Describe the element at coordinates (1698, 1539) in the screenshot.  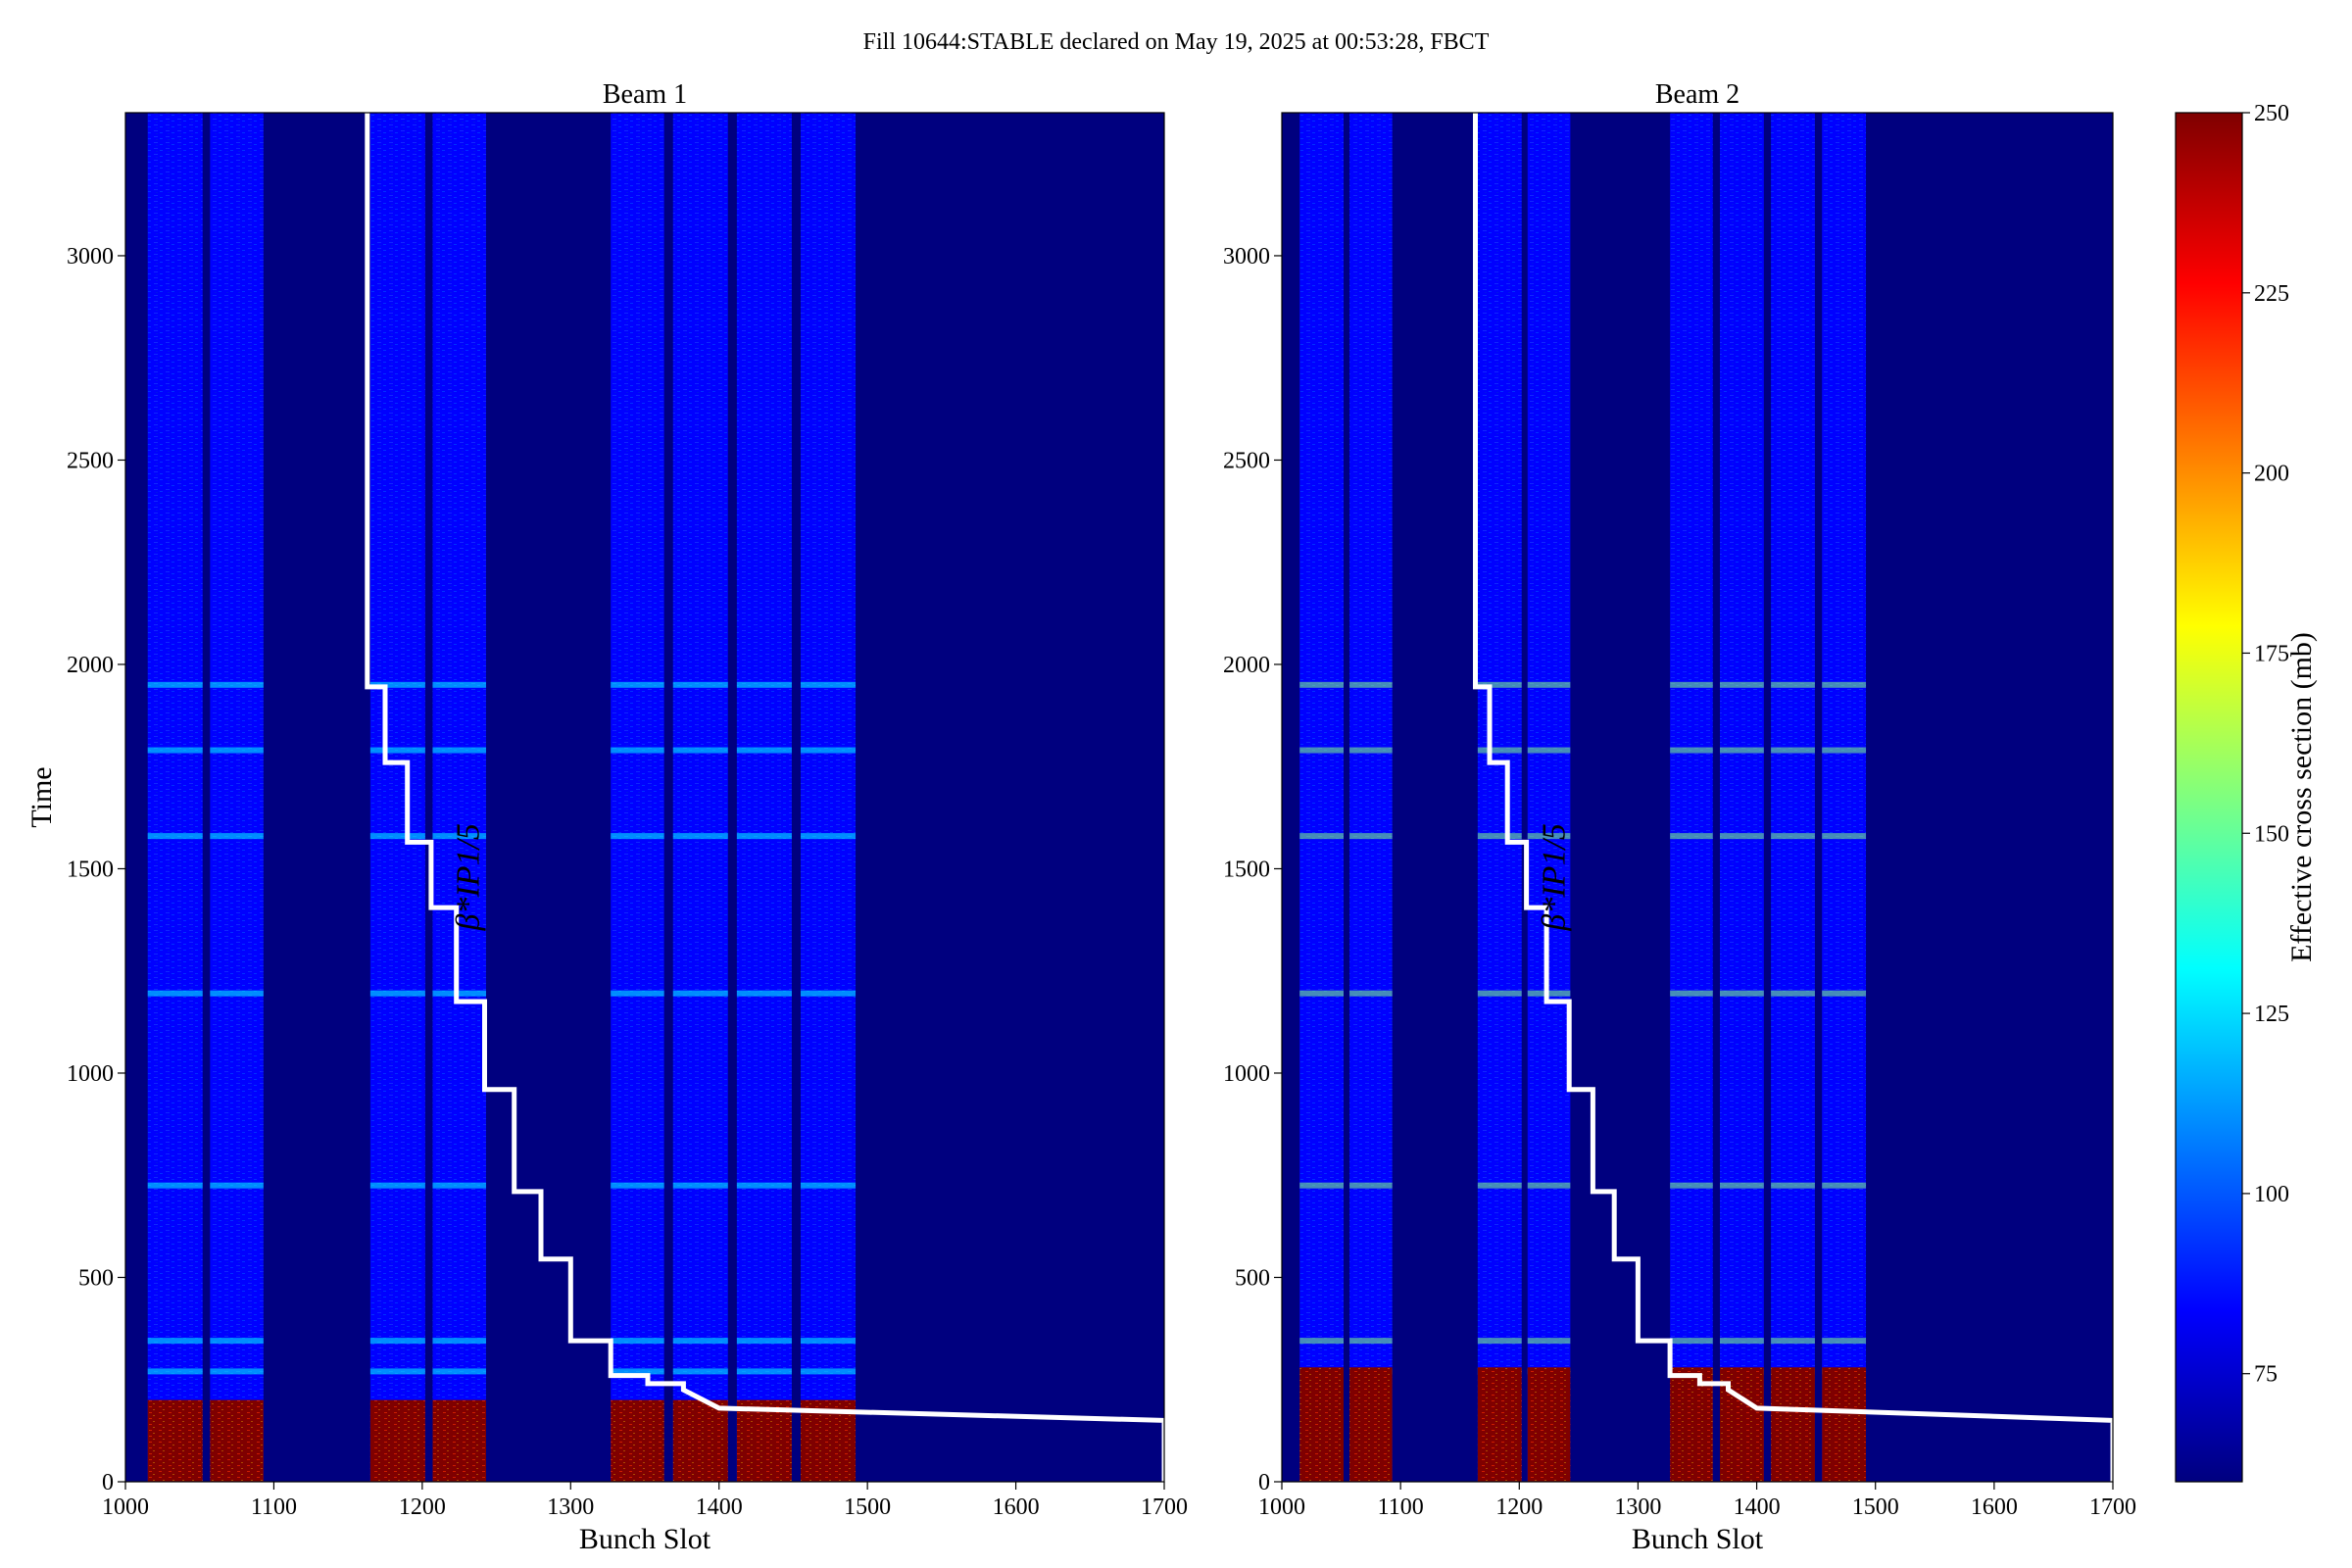
I see `x-axis-label: Bunch Slot` at that location.